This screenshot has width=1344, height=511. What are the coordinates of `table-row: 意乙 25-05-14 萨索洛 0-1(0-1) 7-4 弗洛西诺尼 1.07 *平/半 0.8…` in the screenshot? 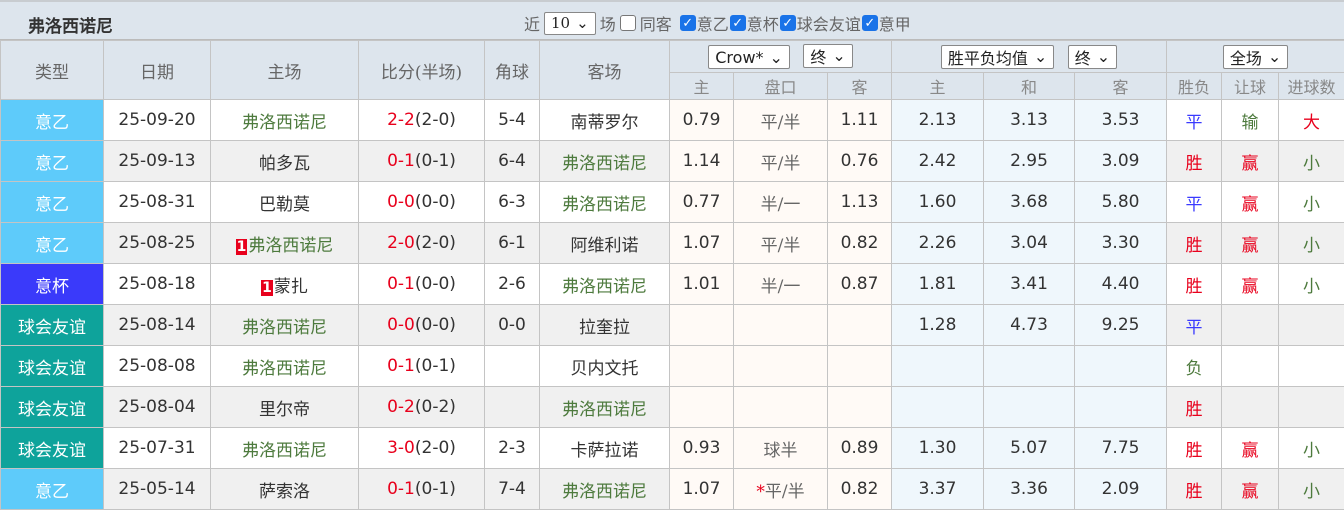 It's located at (672, 489).